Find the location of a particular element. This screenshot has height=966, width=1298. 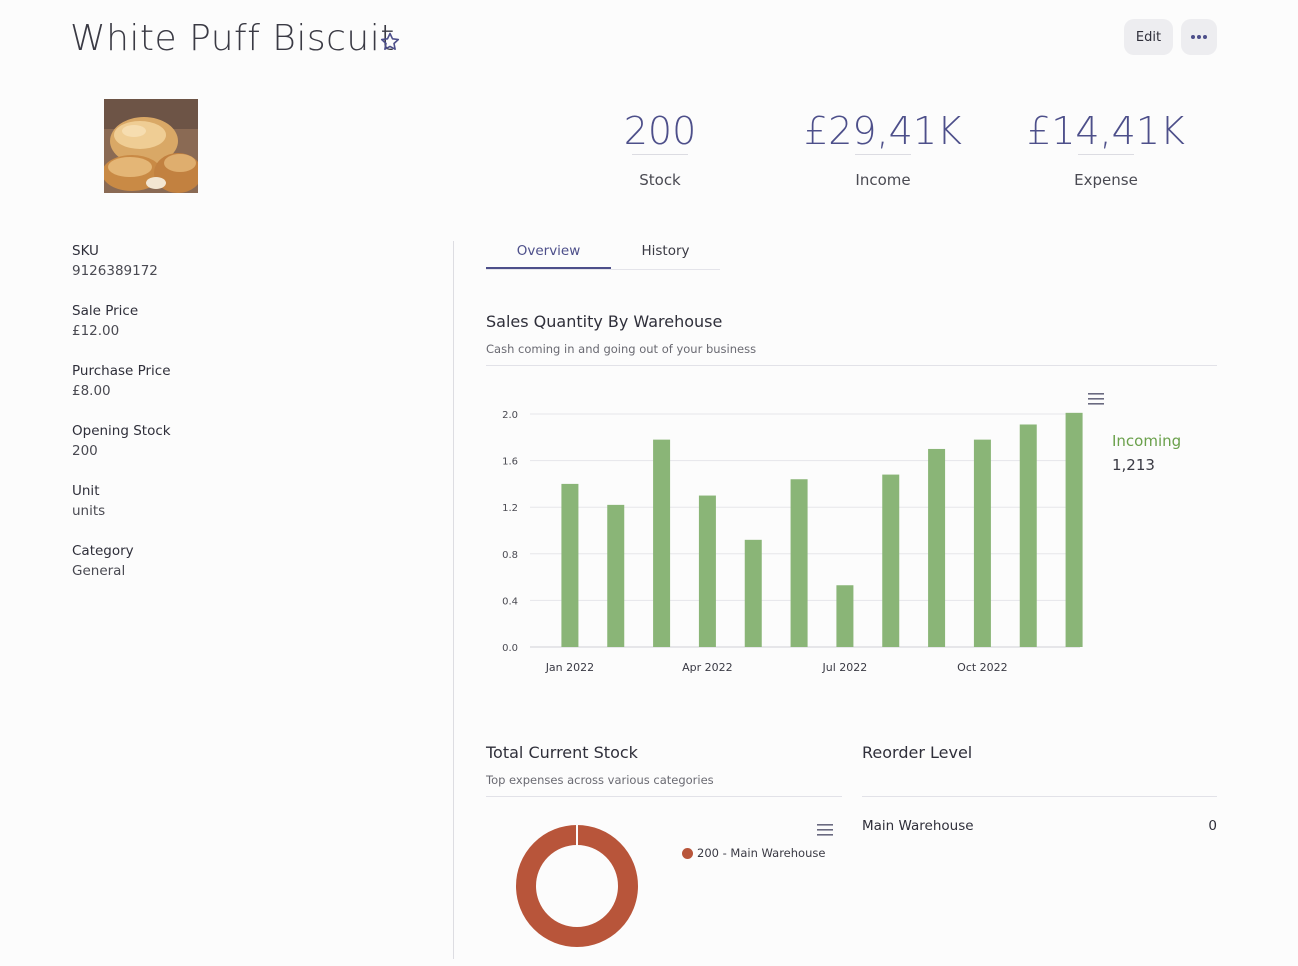

sales-chart-title: Sales Quantity By Warehouse is located at coordinates (604, 321).